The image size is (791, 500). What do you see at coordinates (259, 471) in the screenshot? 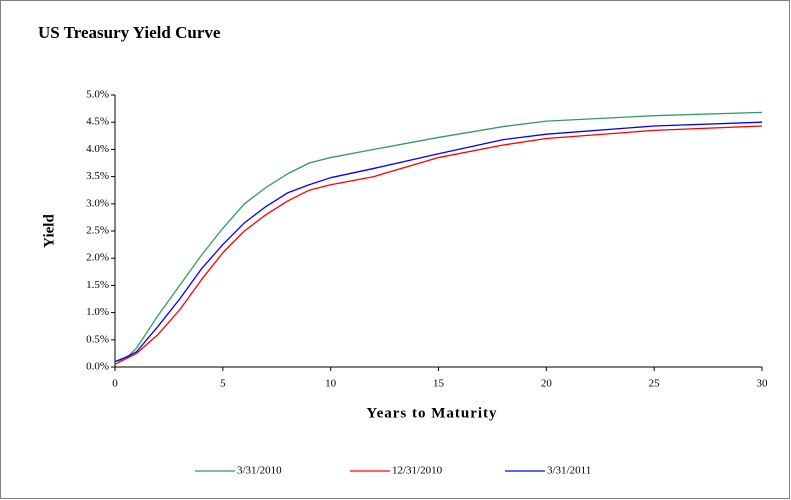
I see `legend-label: 3/31/2010` at bounding box center [259, 471].